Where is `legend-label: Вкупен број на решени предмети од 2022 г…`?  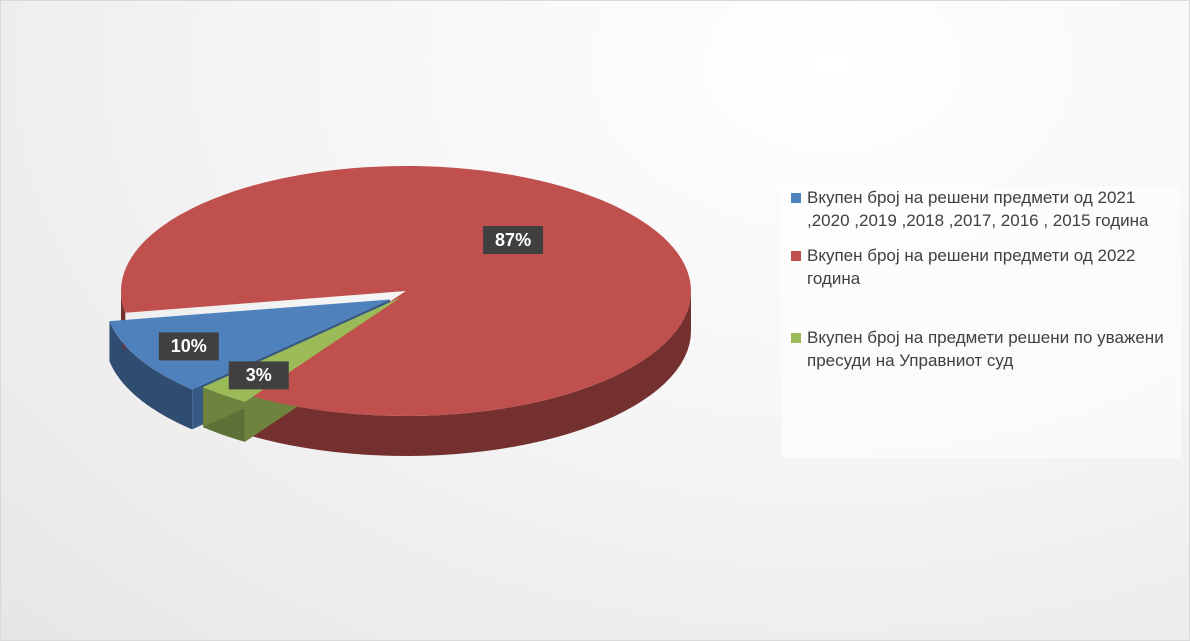
legend-label: Вкупен број на решени предмети од 2022 г… is located at coordinates (971, 267).